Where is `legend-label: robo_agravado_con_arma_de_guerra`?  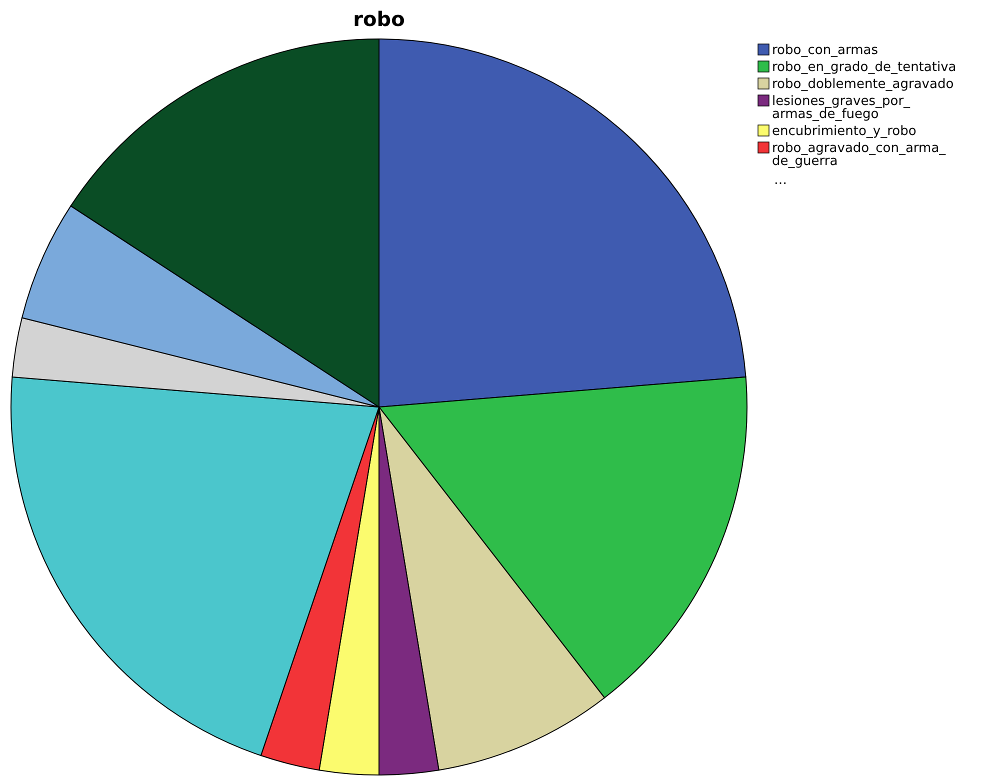 legend-label: robo_agravado_con_arma_de_guerra is located at coordinates (859, 155).